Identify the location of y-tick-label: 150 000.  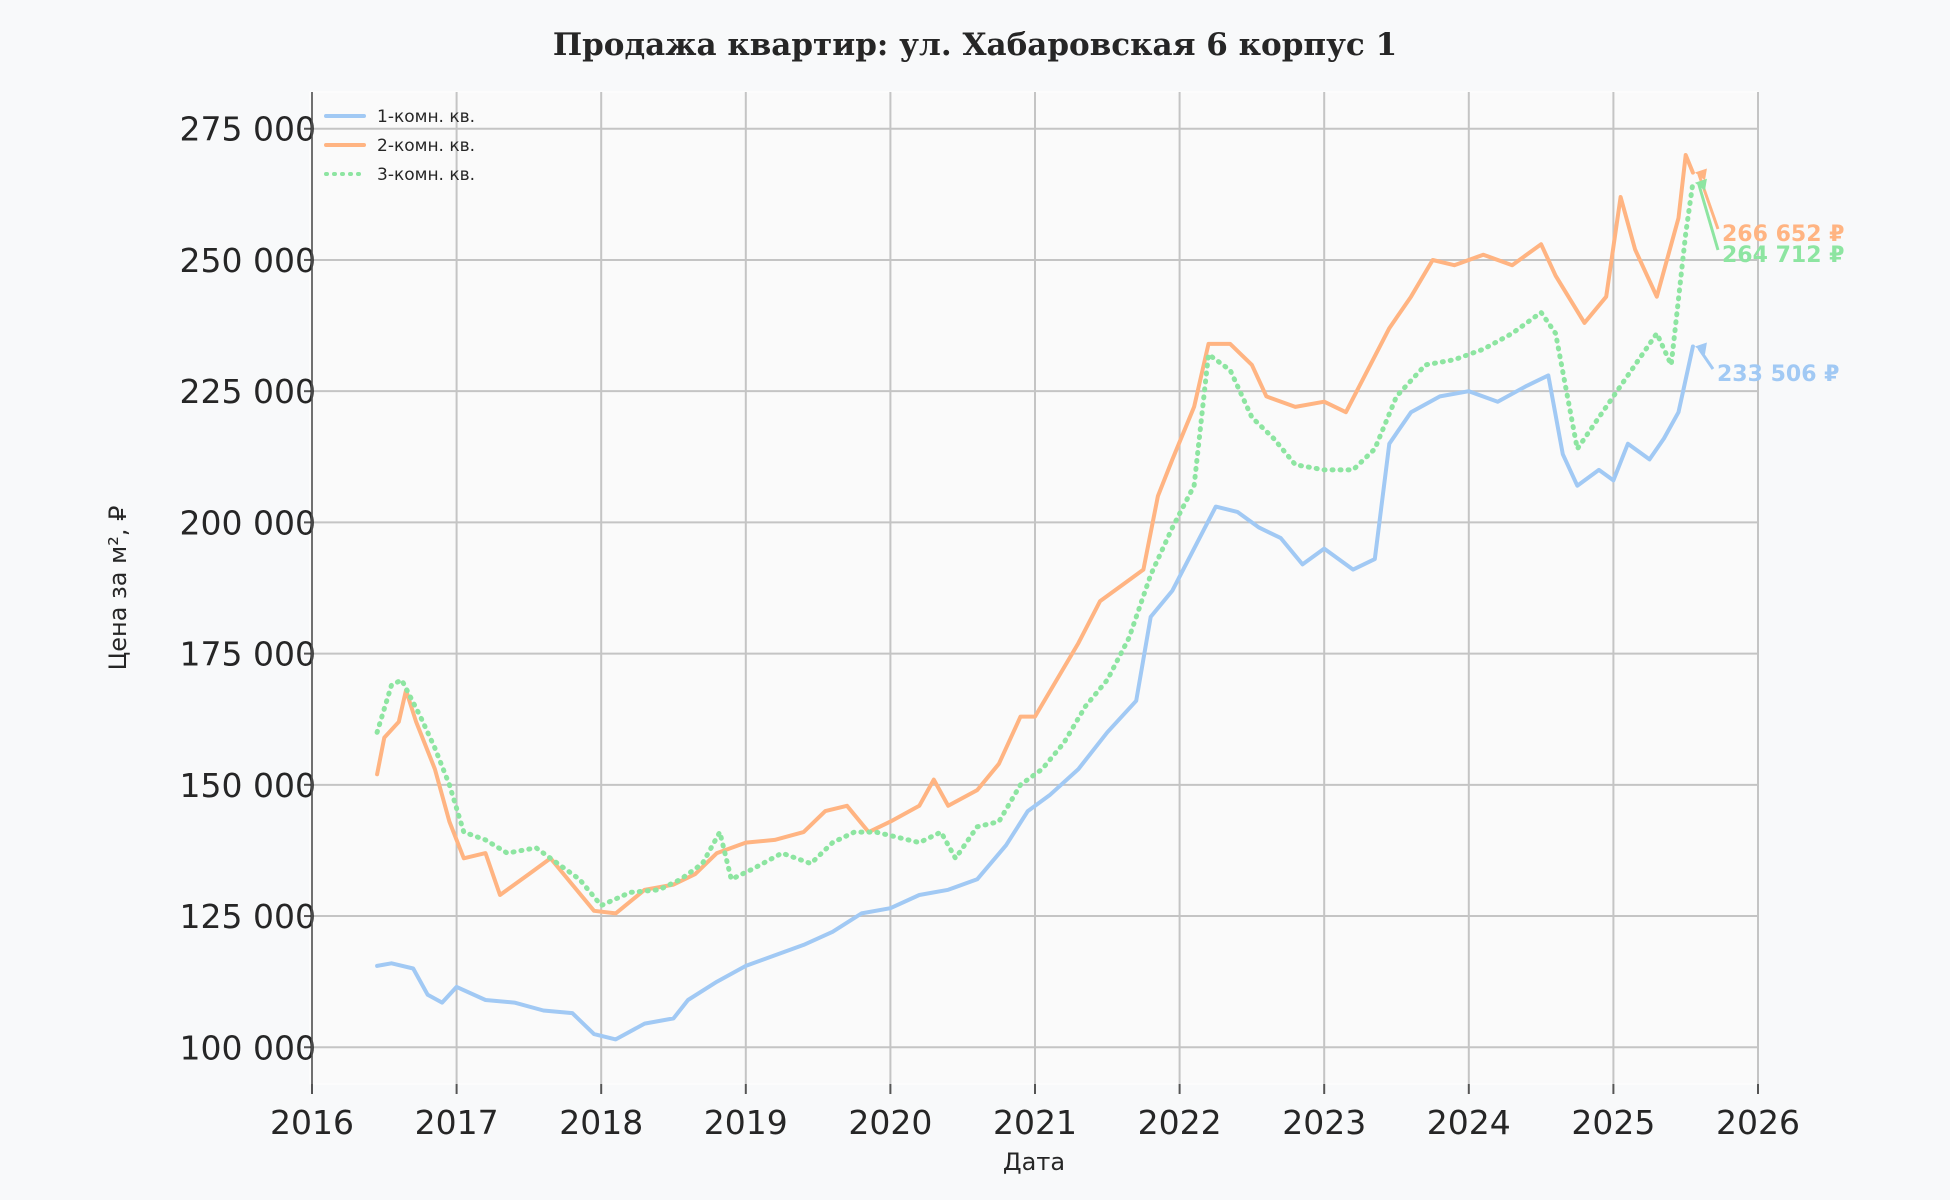
(248, 785).